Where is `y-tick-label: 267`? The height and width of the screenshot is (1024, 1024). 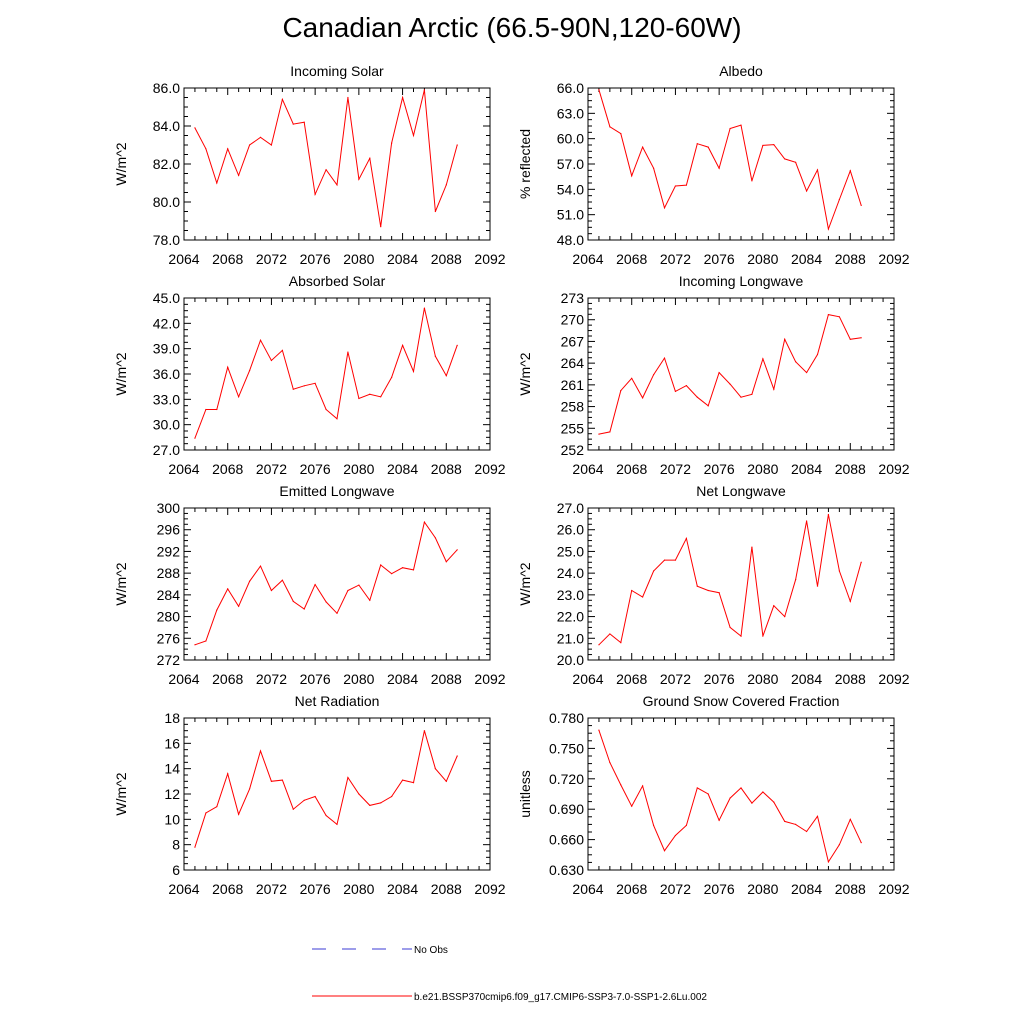 y-tick-label: 267 is located at coordinates (573, 341).